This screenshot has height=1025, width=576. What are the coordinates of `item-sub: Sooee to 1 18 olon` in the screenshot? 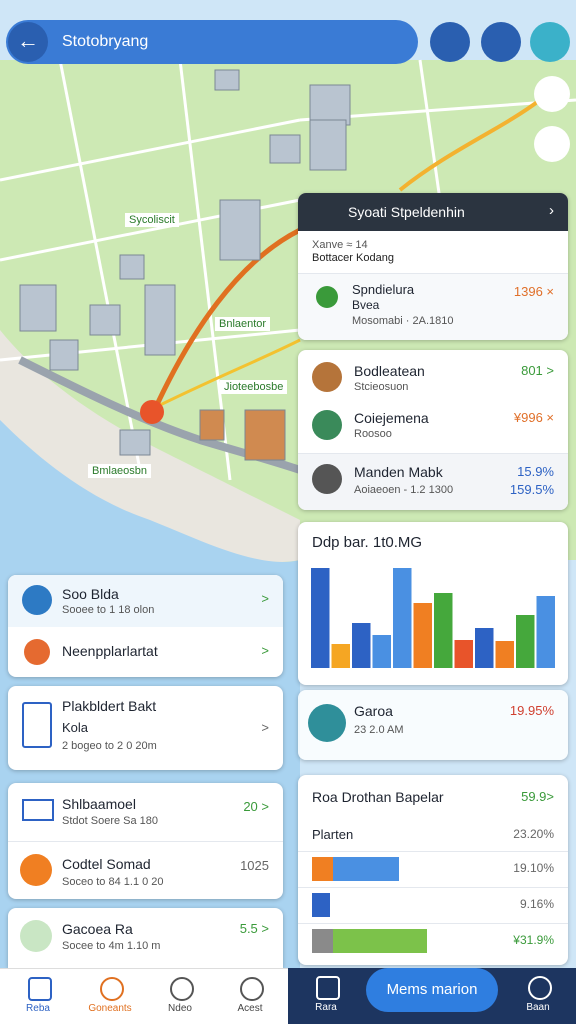 It's located at (108, 610).